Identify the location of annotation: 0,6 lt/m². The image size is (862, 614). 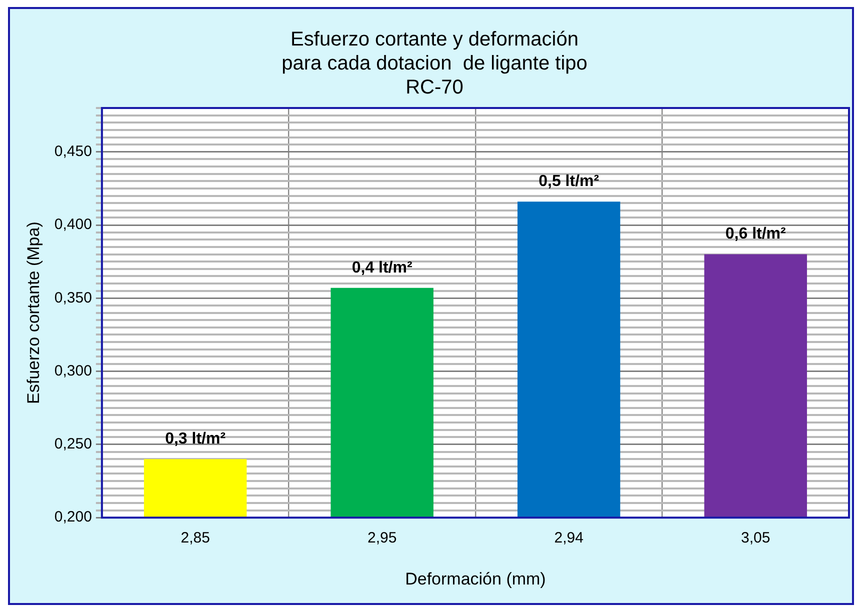
(755, 234).